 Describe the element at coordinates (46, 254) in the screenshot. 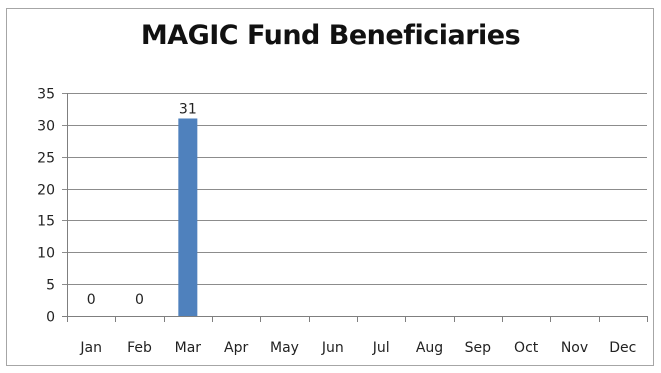

I see `y-tick-label: 10` at that location.